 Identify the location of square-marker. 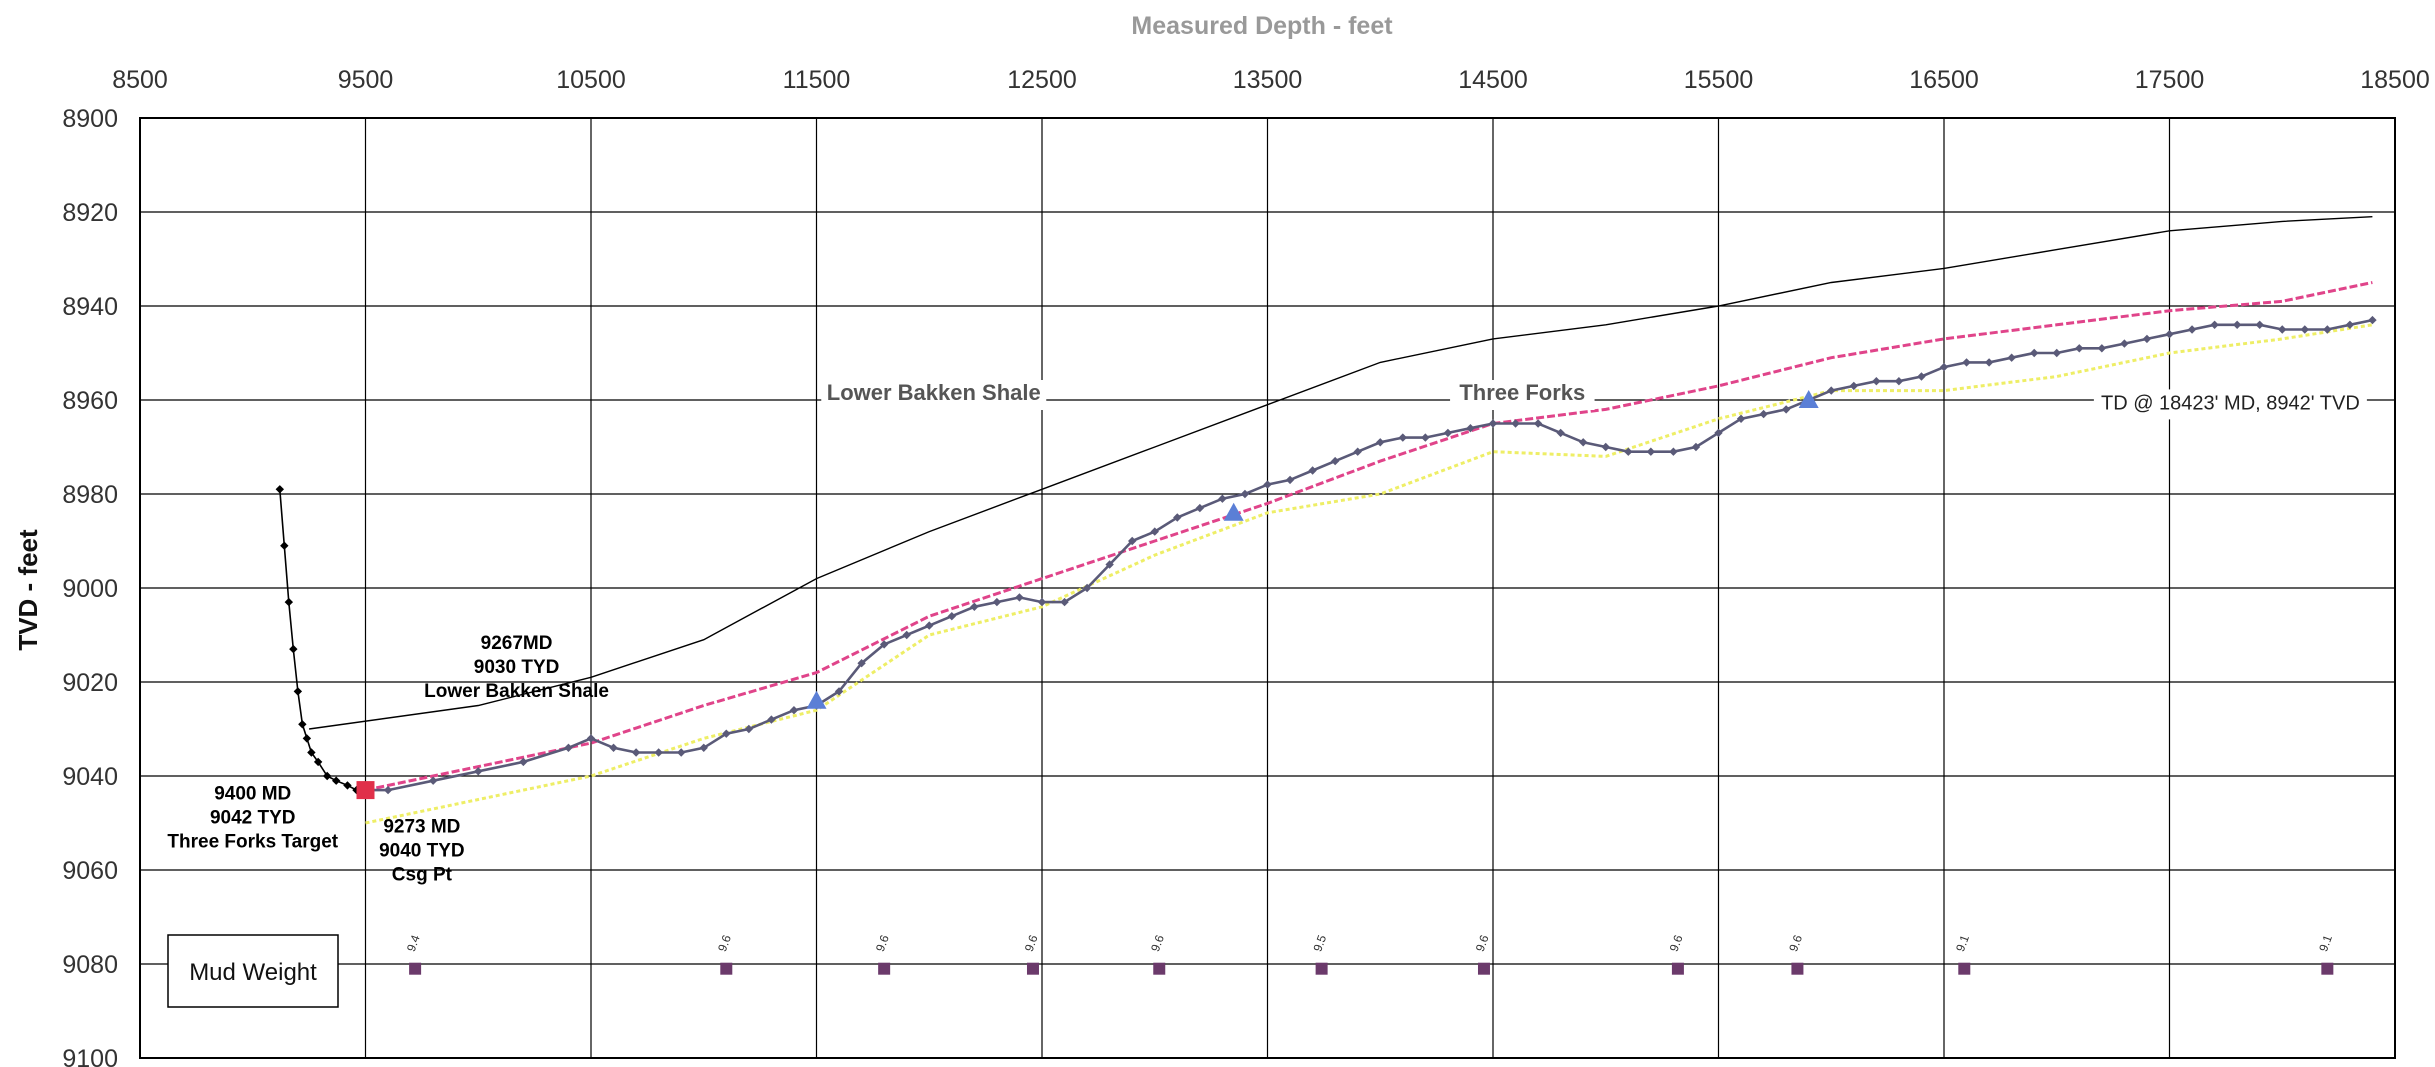
(365, 790).